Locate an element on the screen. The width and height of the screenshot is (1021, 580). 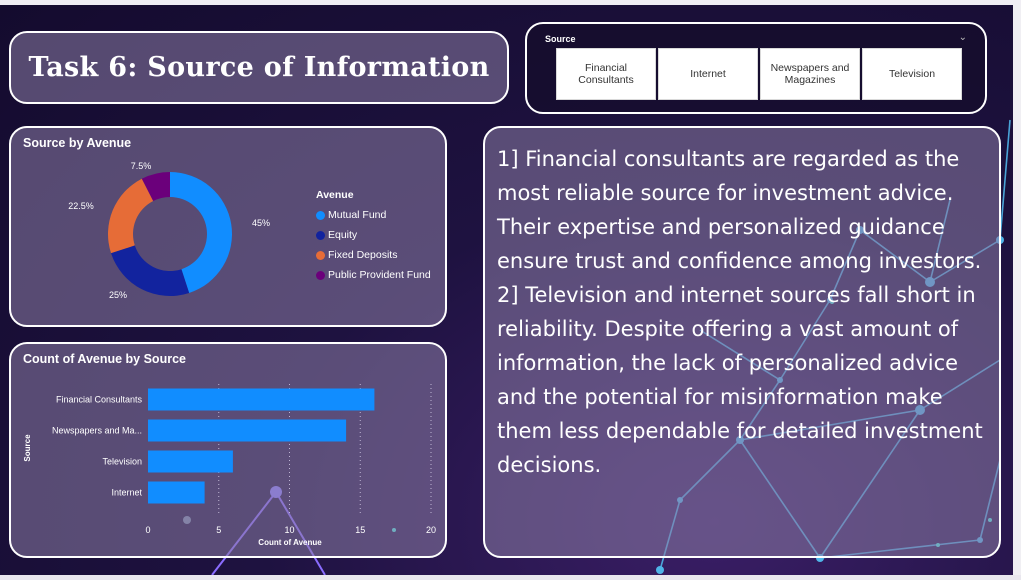
legend-label: Mutual Fund is located at coordinates (357, 215).